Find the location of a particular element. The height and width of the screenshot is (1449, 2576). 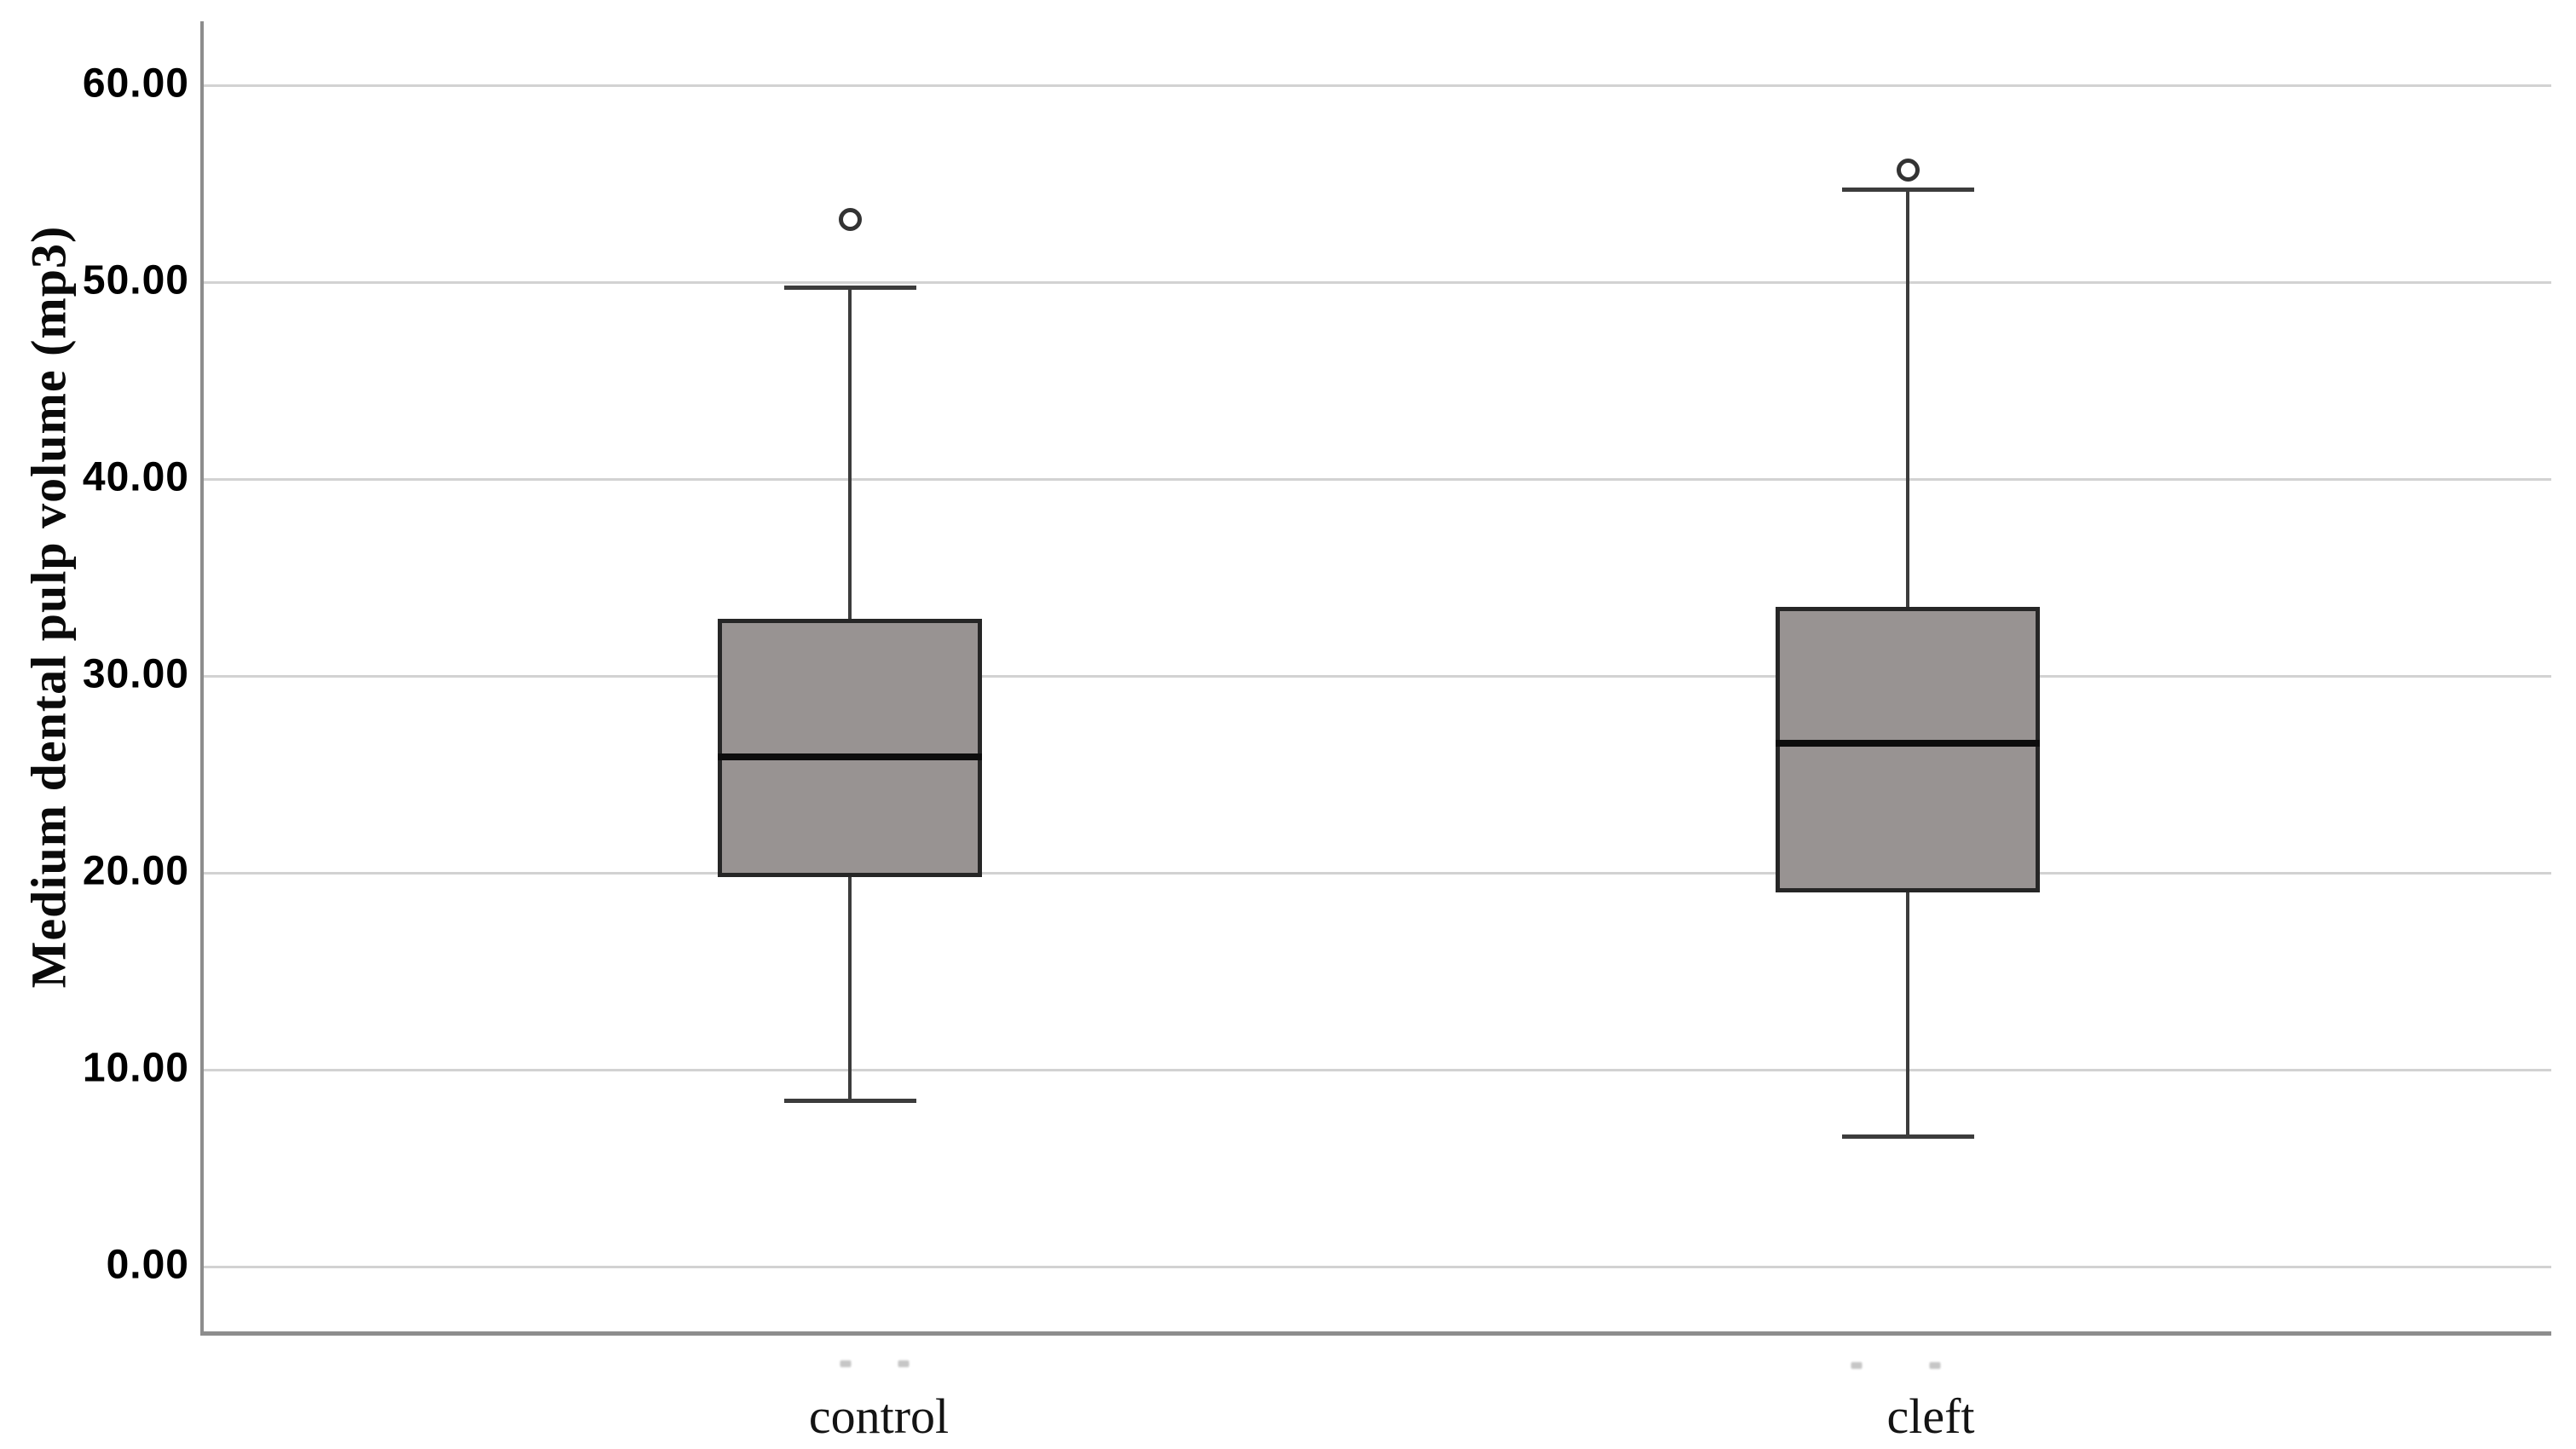

y-tick-label: 10.00 is located at coordinates (135, 1068).